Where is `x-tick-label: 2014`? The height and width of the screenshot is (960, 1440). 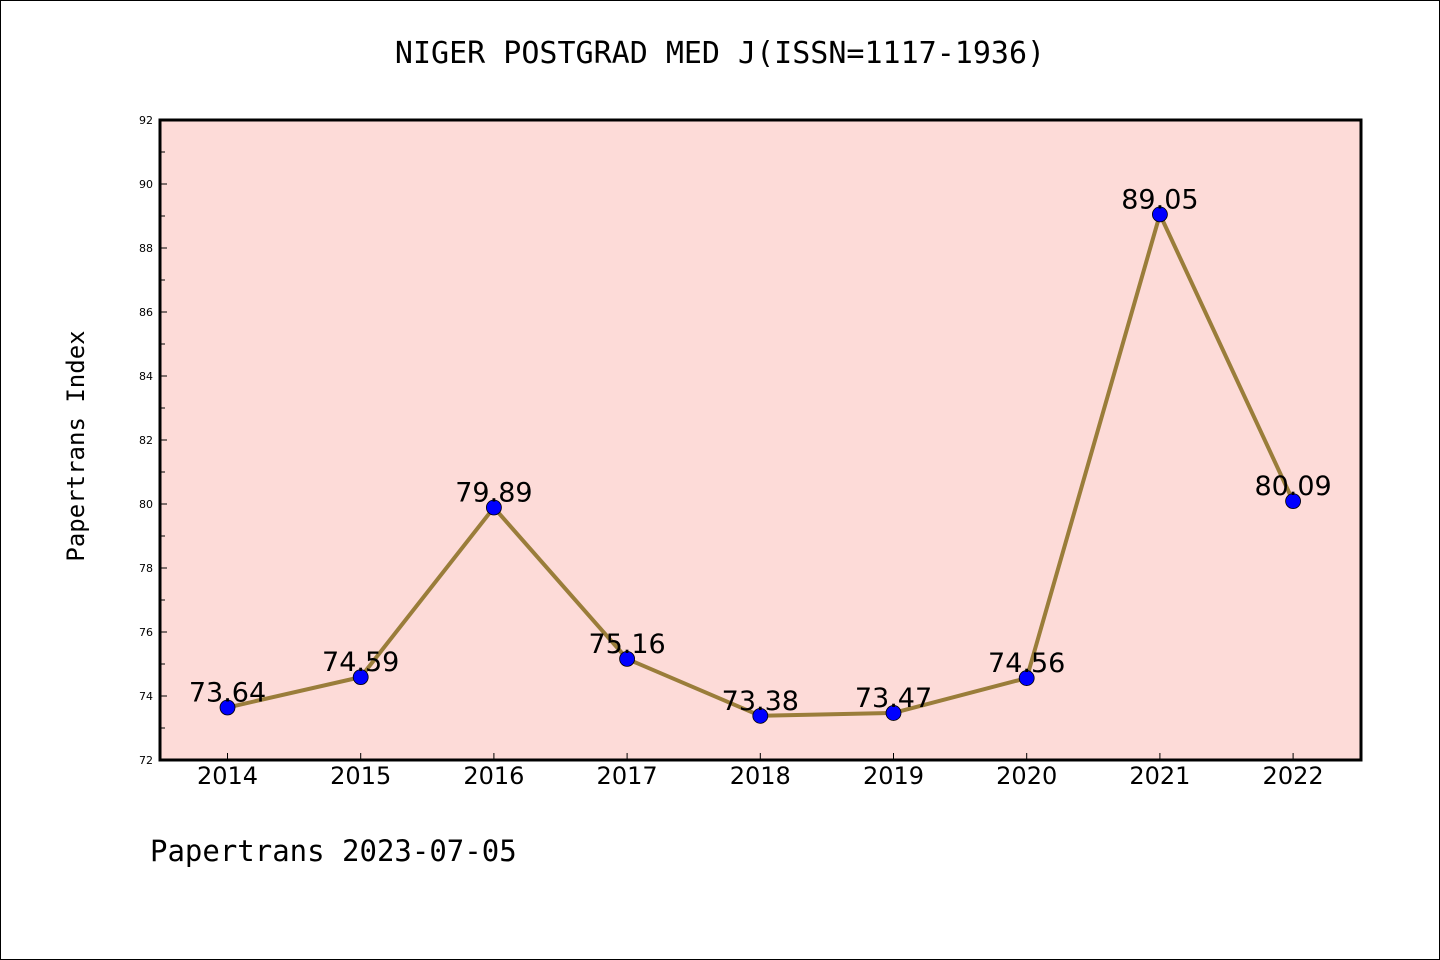 x-tick-label: 2014 is located at coordinates (227, 776).